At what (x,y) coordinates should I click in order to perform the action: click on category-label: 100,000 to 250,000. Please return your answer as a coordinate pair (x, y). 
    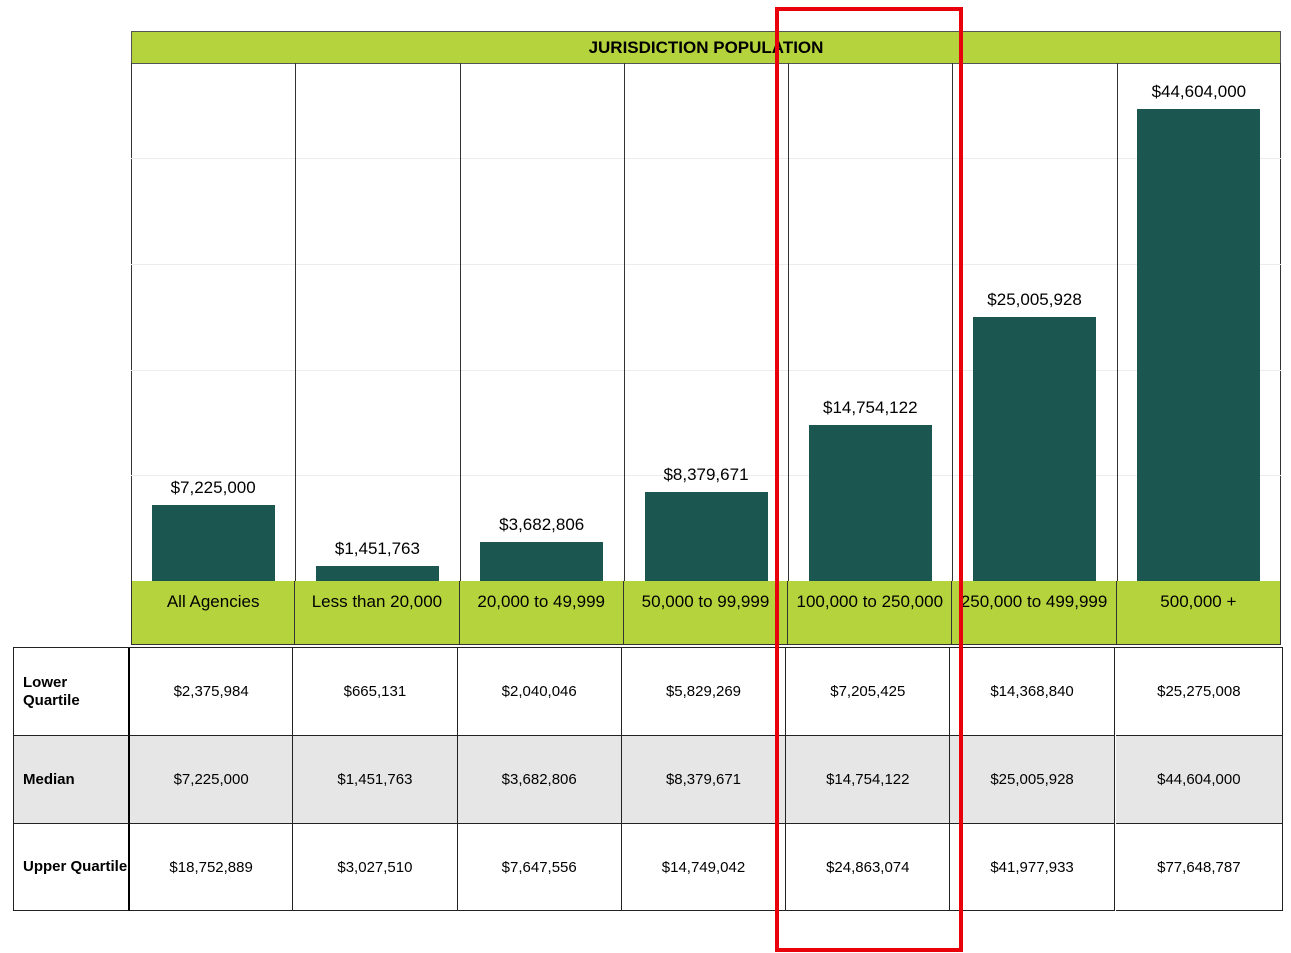
    Looking at the image, I should click on (870, 613).